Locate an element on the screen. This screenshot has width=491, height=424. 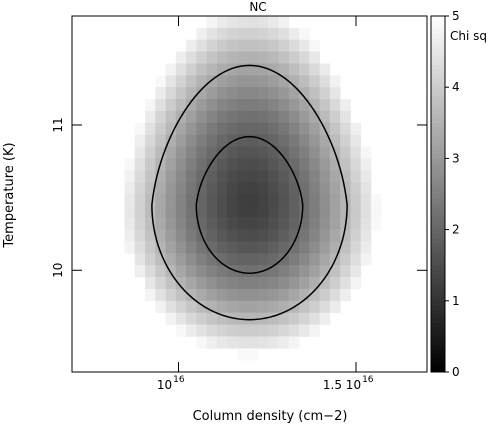
colorbar-tick-label: 5 is located at coordinates (456, 16).